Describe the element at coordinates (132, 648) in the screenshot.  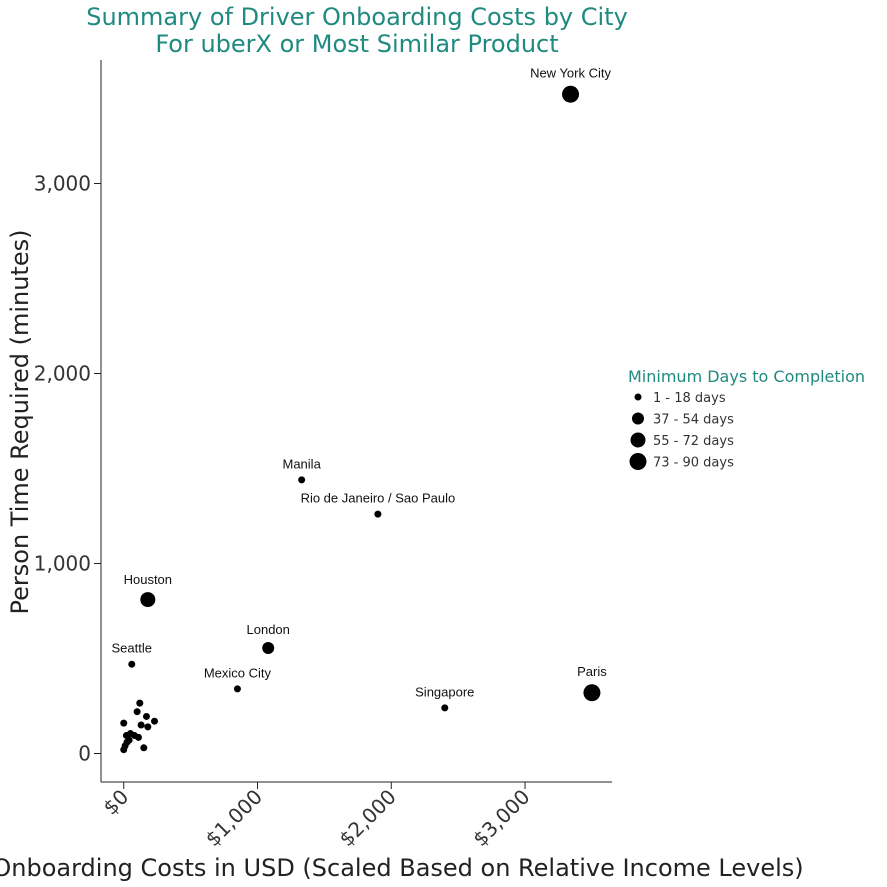
I see `data-point-label: Seattle` at that location.